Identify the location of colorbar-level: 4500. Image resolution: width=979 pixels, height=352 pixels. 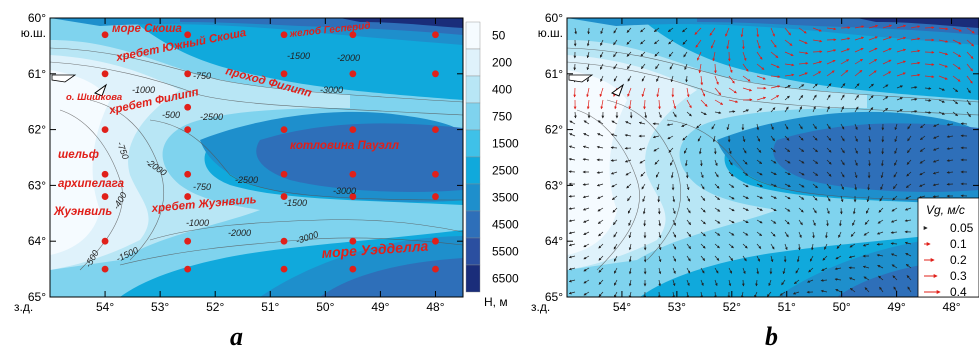
(505, 225).